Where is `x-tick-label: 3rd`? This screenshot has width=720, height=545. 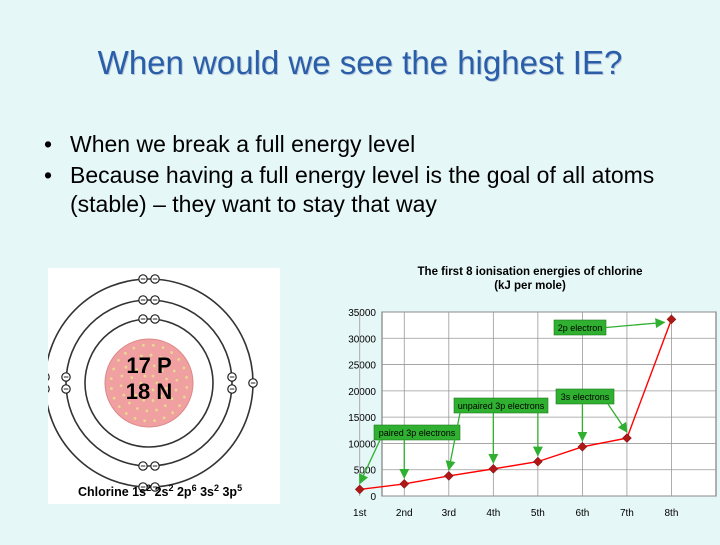 x-tick-label: 3rd is located at coordinates (449, 513).